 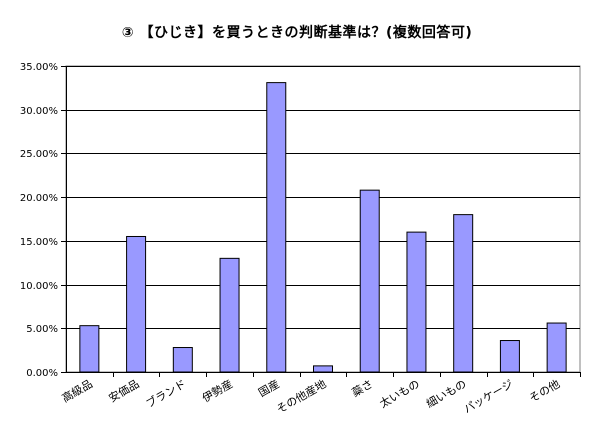 What do you see at coordinates (301, 396) in the screenshot?
I see `x-category-label: その他産地` at bounding box center [301, 396].